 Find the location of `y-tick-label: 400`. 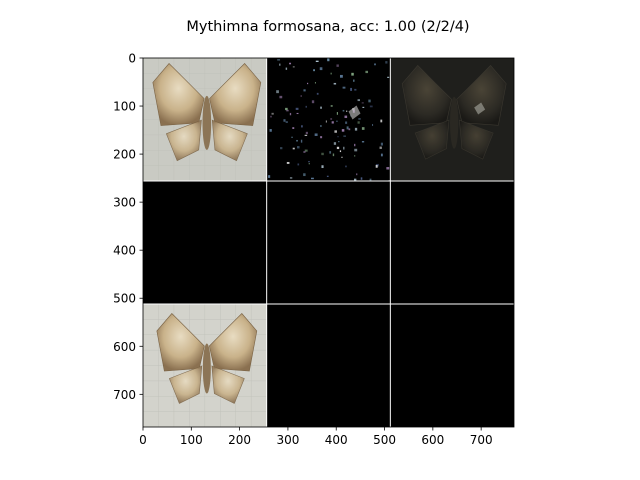

y-tick-label: 400 is located at coordinates (124, 251).